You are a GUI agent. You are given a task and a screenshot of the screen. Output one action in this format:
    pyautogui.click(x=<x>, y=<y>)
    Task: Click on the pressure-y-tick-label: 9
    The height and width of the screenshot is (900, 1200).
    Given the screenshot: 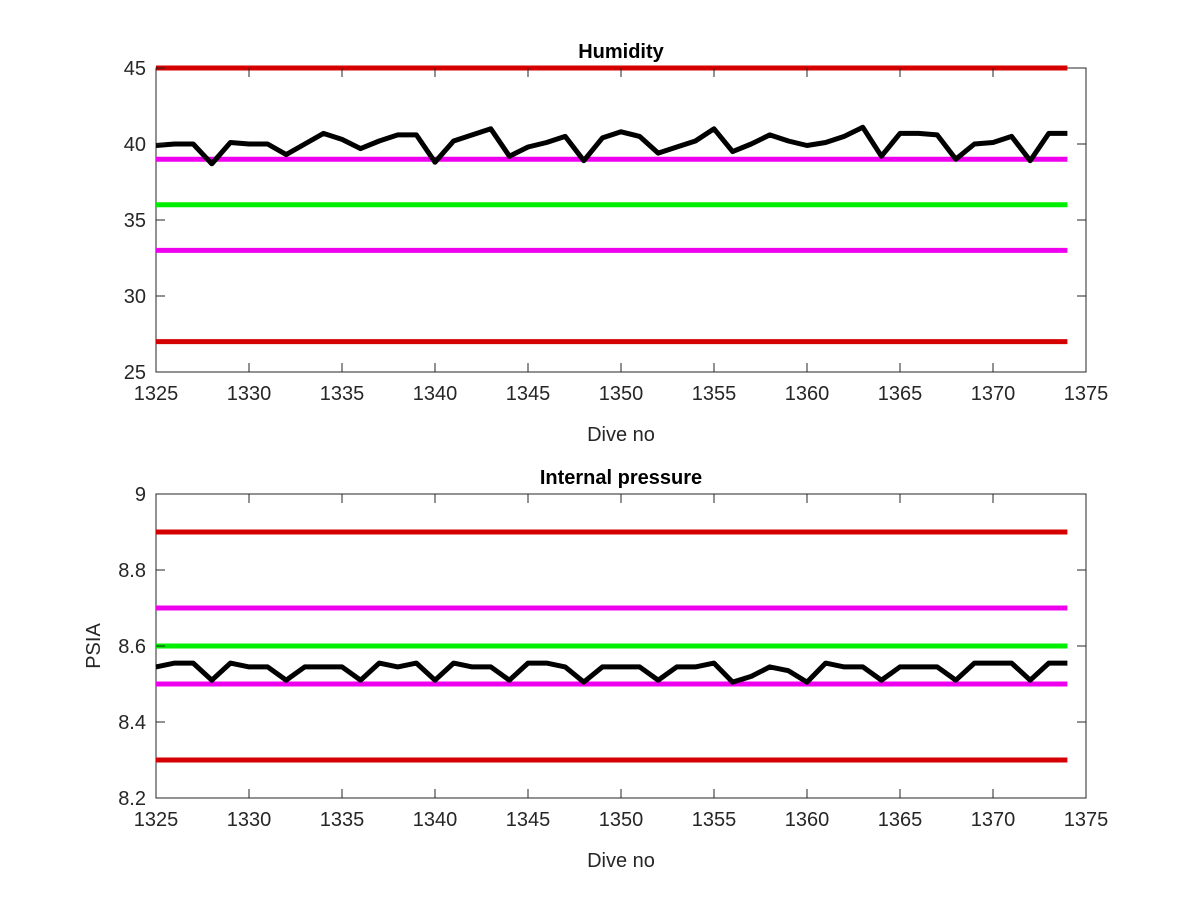 What is the action you would take?
    pyautogui.click(x=140, y=495)
    